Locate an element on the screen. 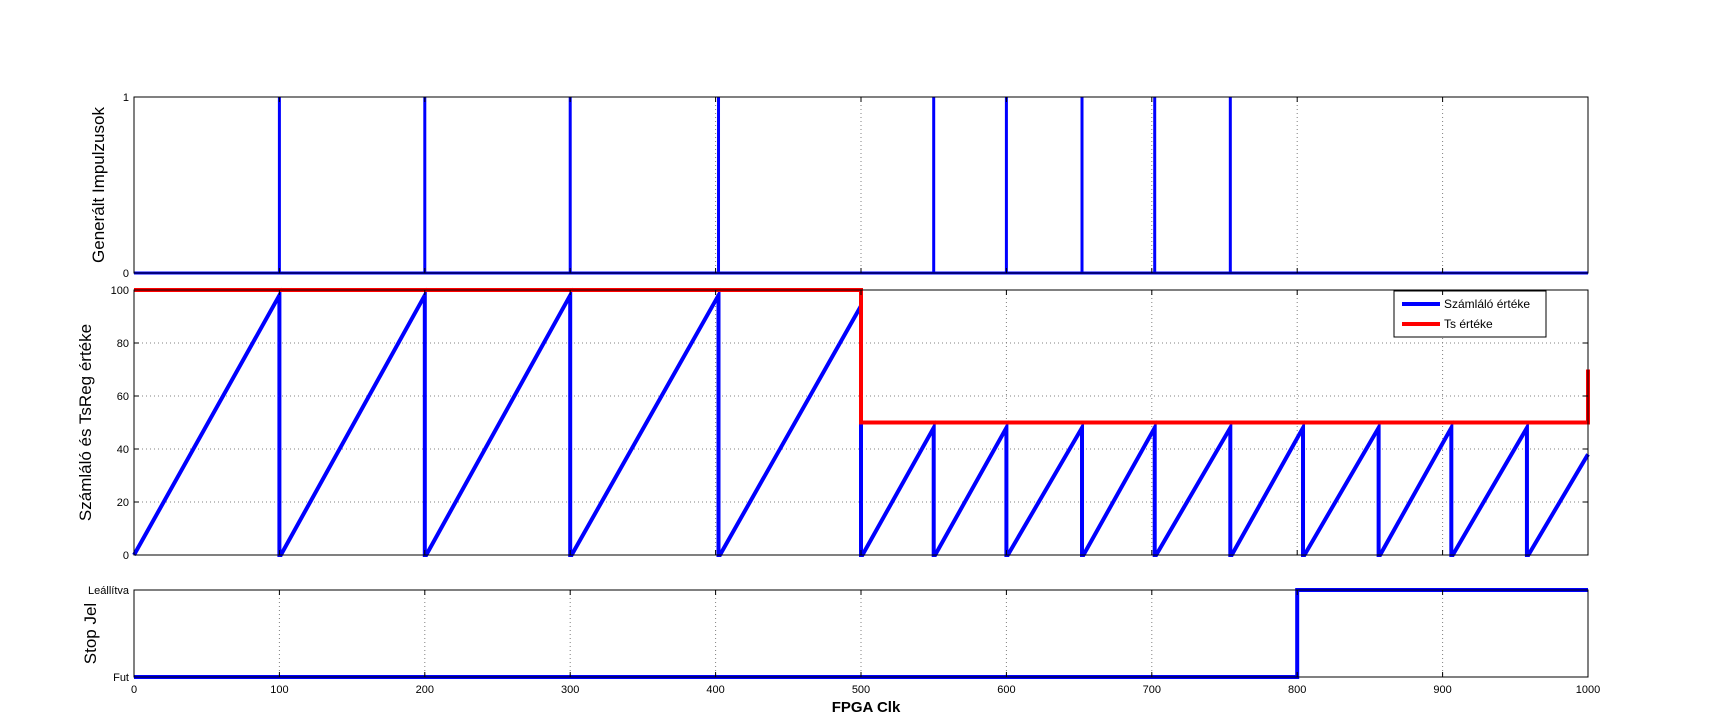 The height and width of the screenshot is (718, 1716). x-tick-label: 300 is located at coordinates (570, 690).